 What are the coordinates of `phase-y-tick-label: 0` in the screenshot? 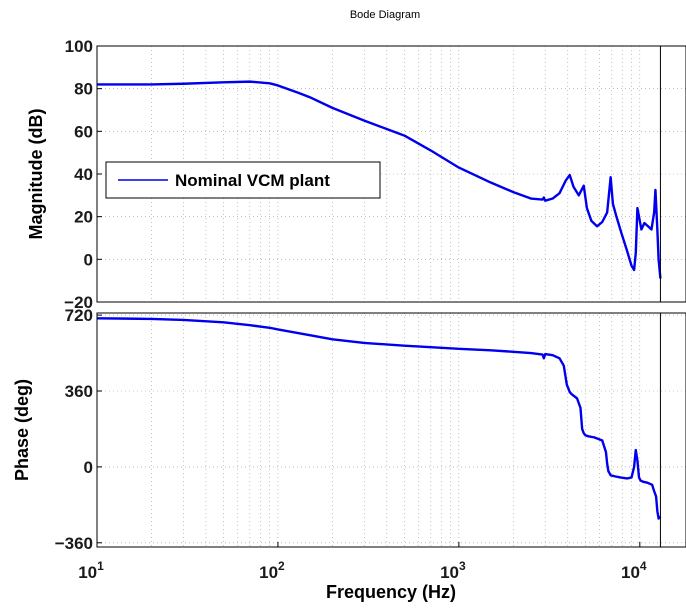 It's located at (88, 467).